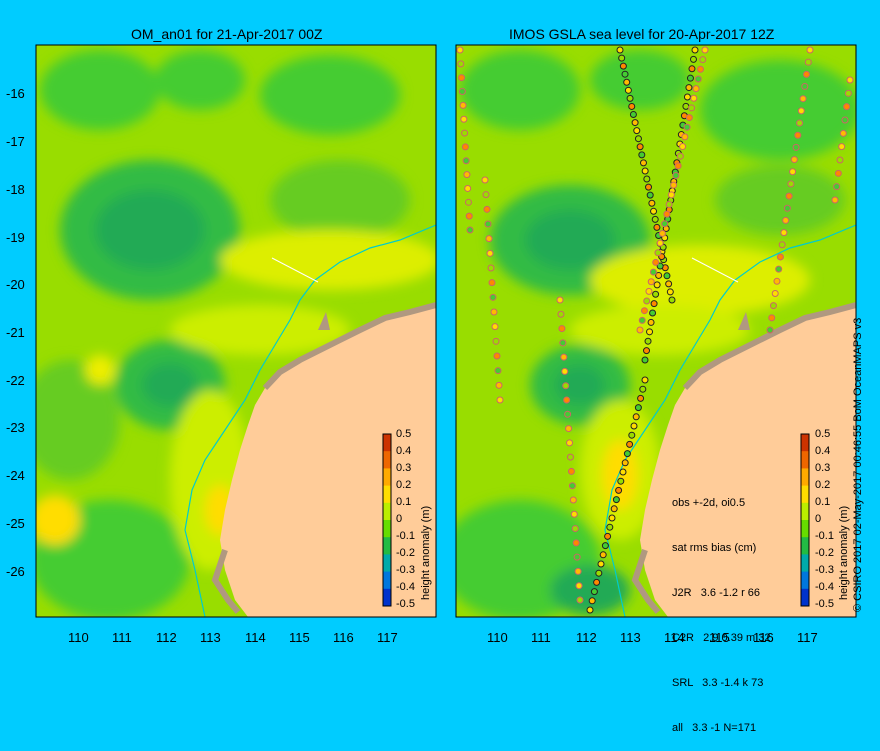 This screenshot has height=751, width=880. I want to click on x-tick-label: 112, so click(586, 637).